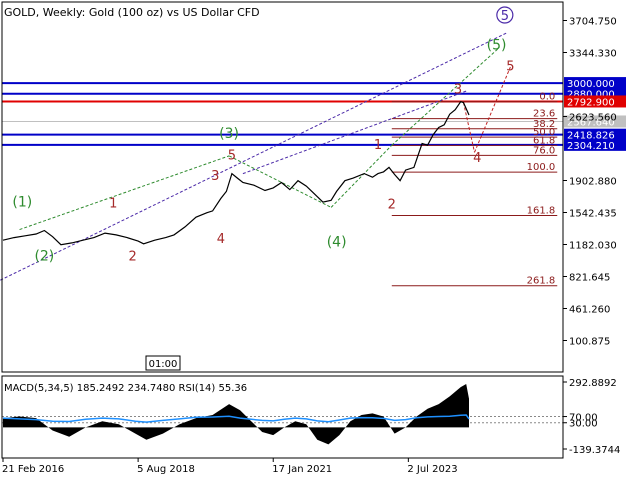 This screenshot has width=640, height=484. Describe the element at coordinates (547, 97) in the screenshot. I see `fib-label: 0.0` at that location.